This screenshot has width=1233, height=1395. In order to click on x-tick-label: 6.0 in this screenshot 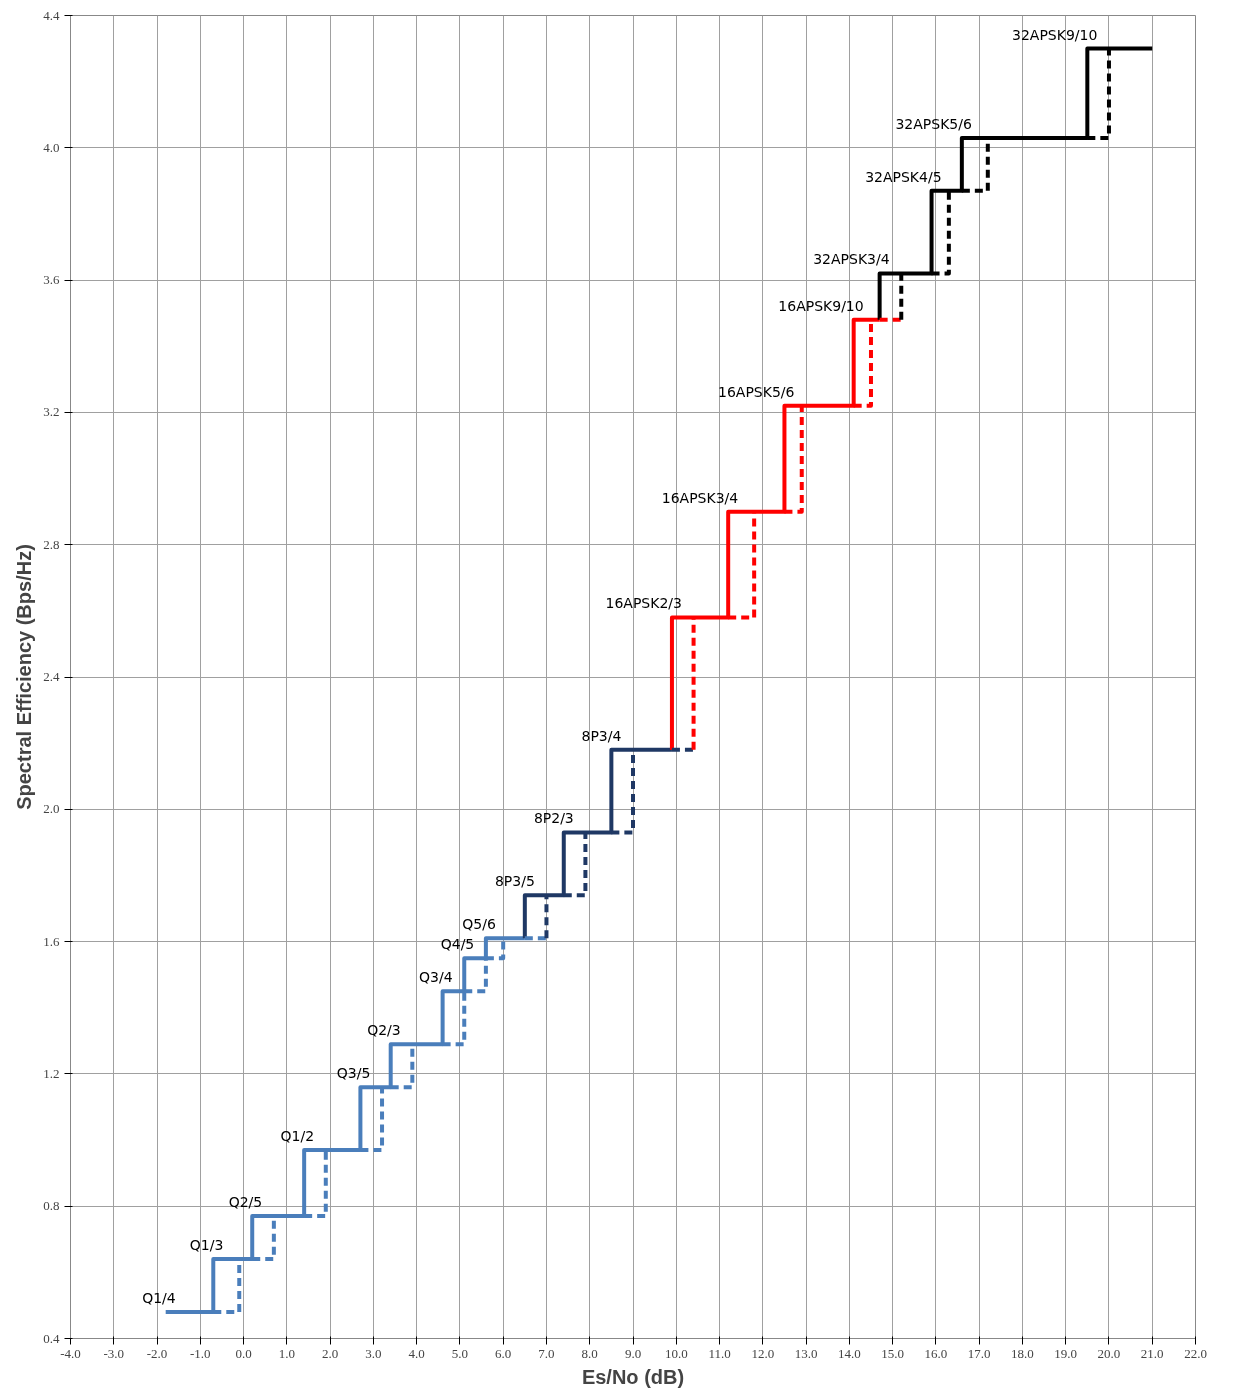, I will do `click(503, 1353)`.